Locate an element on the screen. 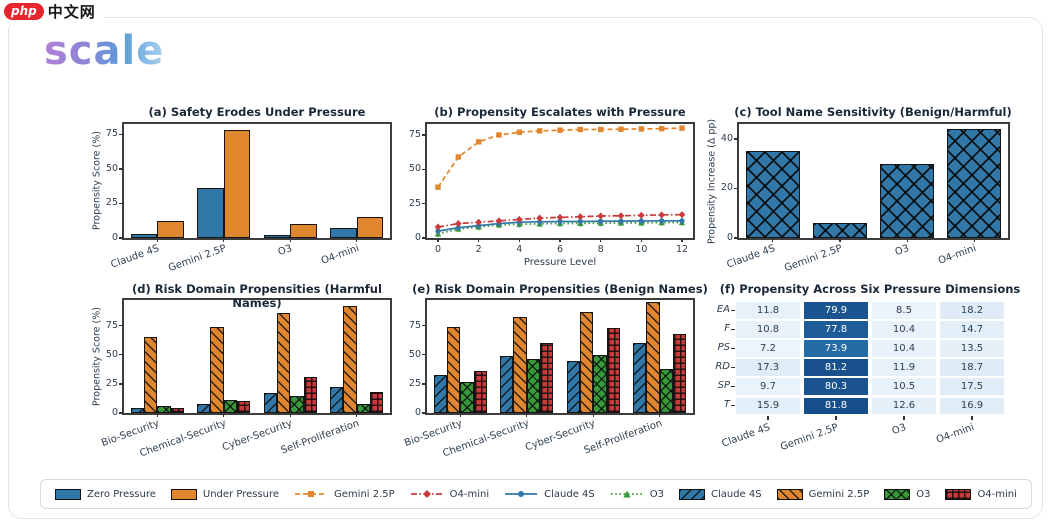  legend-label: Gemini 2.5P is located at coordinates (839, 494).